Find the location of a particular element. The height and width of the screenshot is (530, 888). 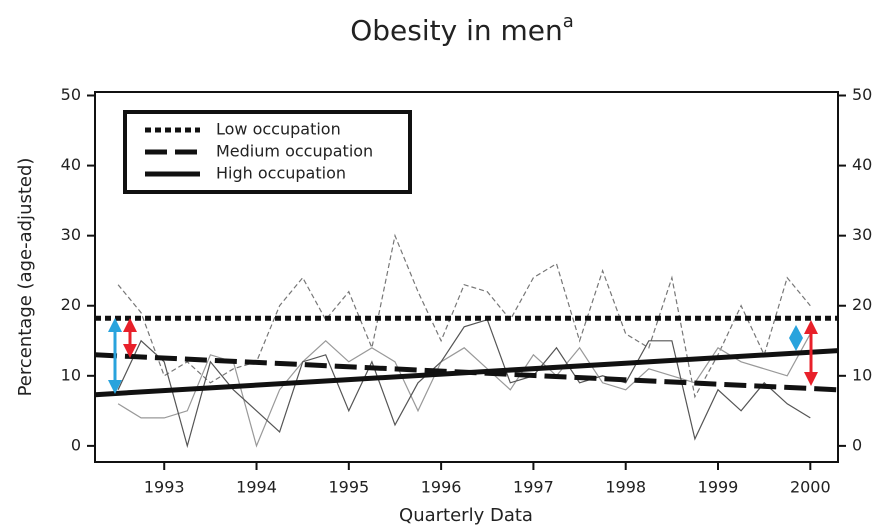

x-tick-label: 1998 is located at coordinates (625, 487).